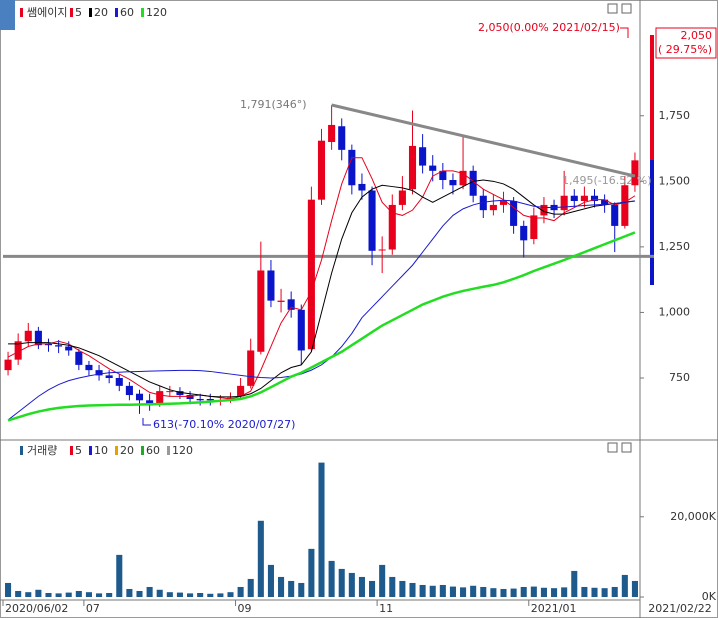  I want to click on y-tick-label: 1,250, so click(675, 246).